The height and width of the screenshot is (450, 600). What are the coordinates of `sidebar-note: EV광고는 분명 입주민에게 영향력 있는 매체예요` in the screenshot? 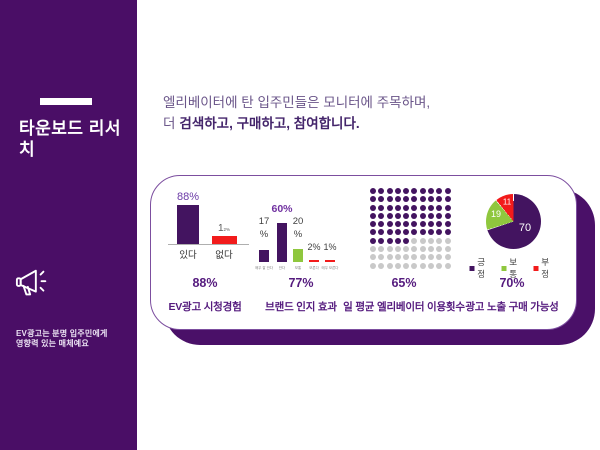 It's located at (62, 339).